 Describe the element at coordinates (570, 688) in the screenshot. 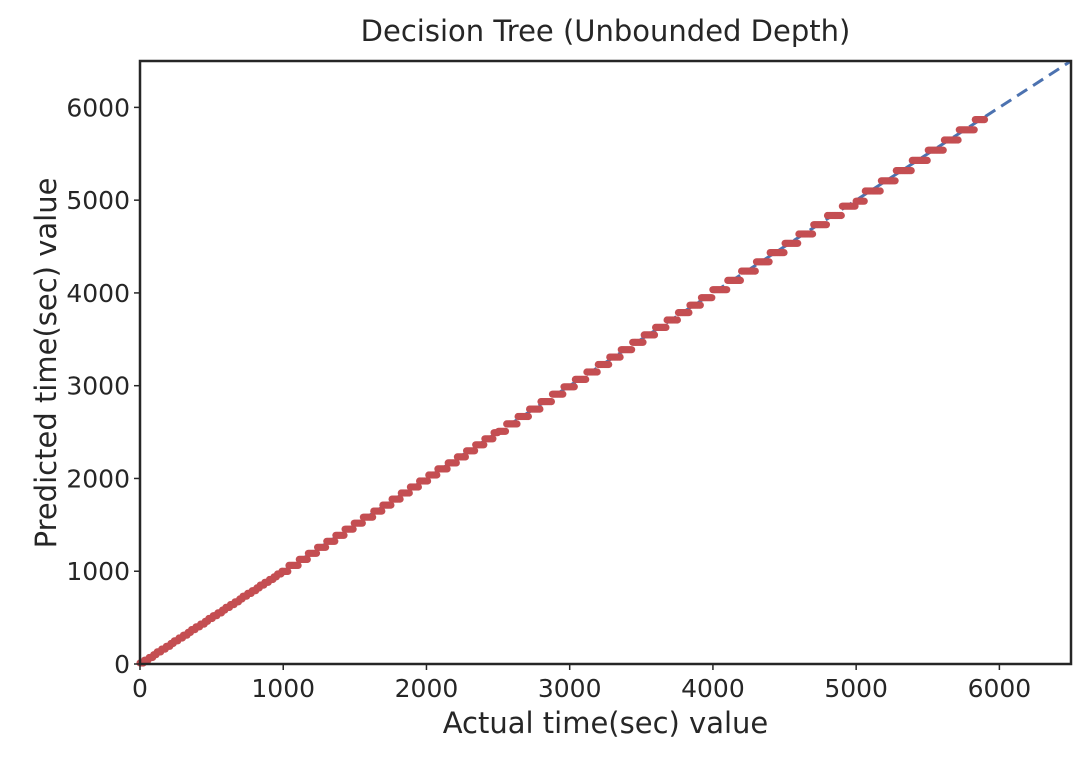

I see `x-tick-label: 3000` at that location.